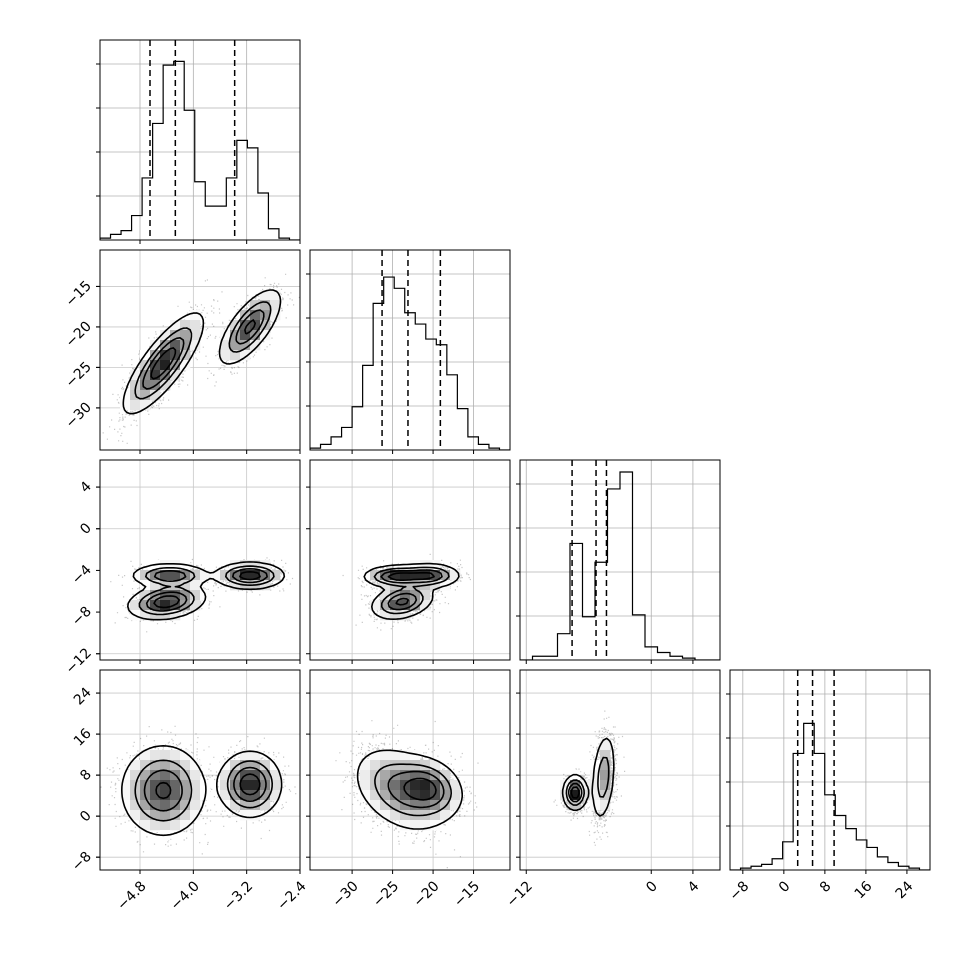 The image size is (970, 970). Describe the element at coordinates (291, 895) in the screenshot. I see `x-tick-label: −2.4` at that location.